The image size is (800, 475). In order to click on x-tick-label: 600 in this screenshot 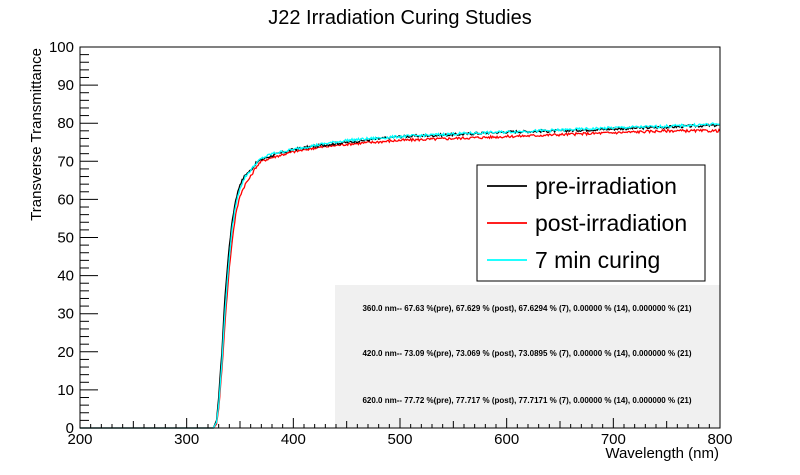, I will do `click(506, 439)`.